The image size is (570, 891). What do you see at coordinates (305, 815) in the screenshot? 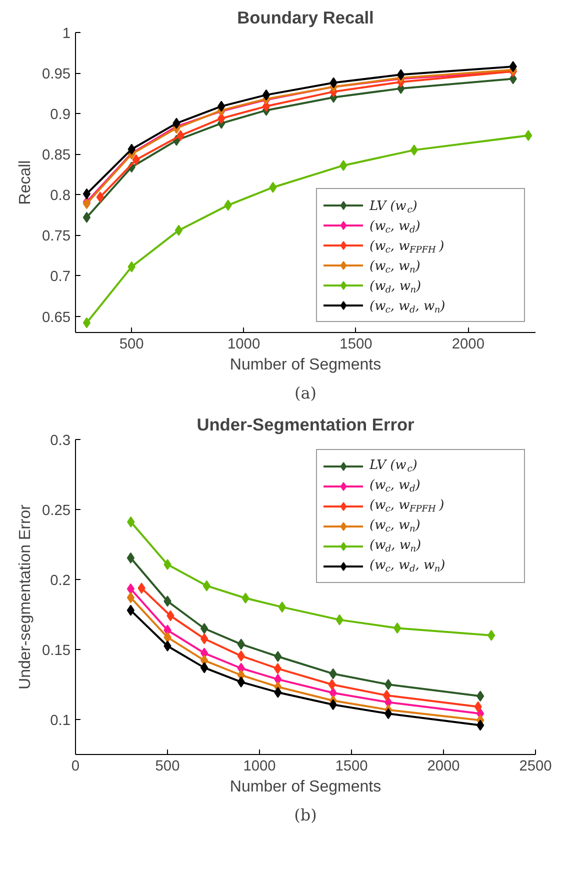
I see `text: (b)` at bounding box center [305, 815].